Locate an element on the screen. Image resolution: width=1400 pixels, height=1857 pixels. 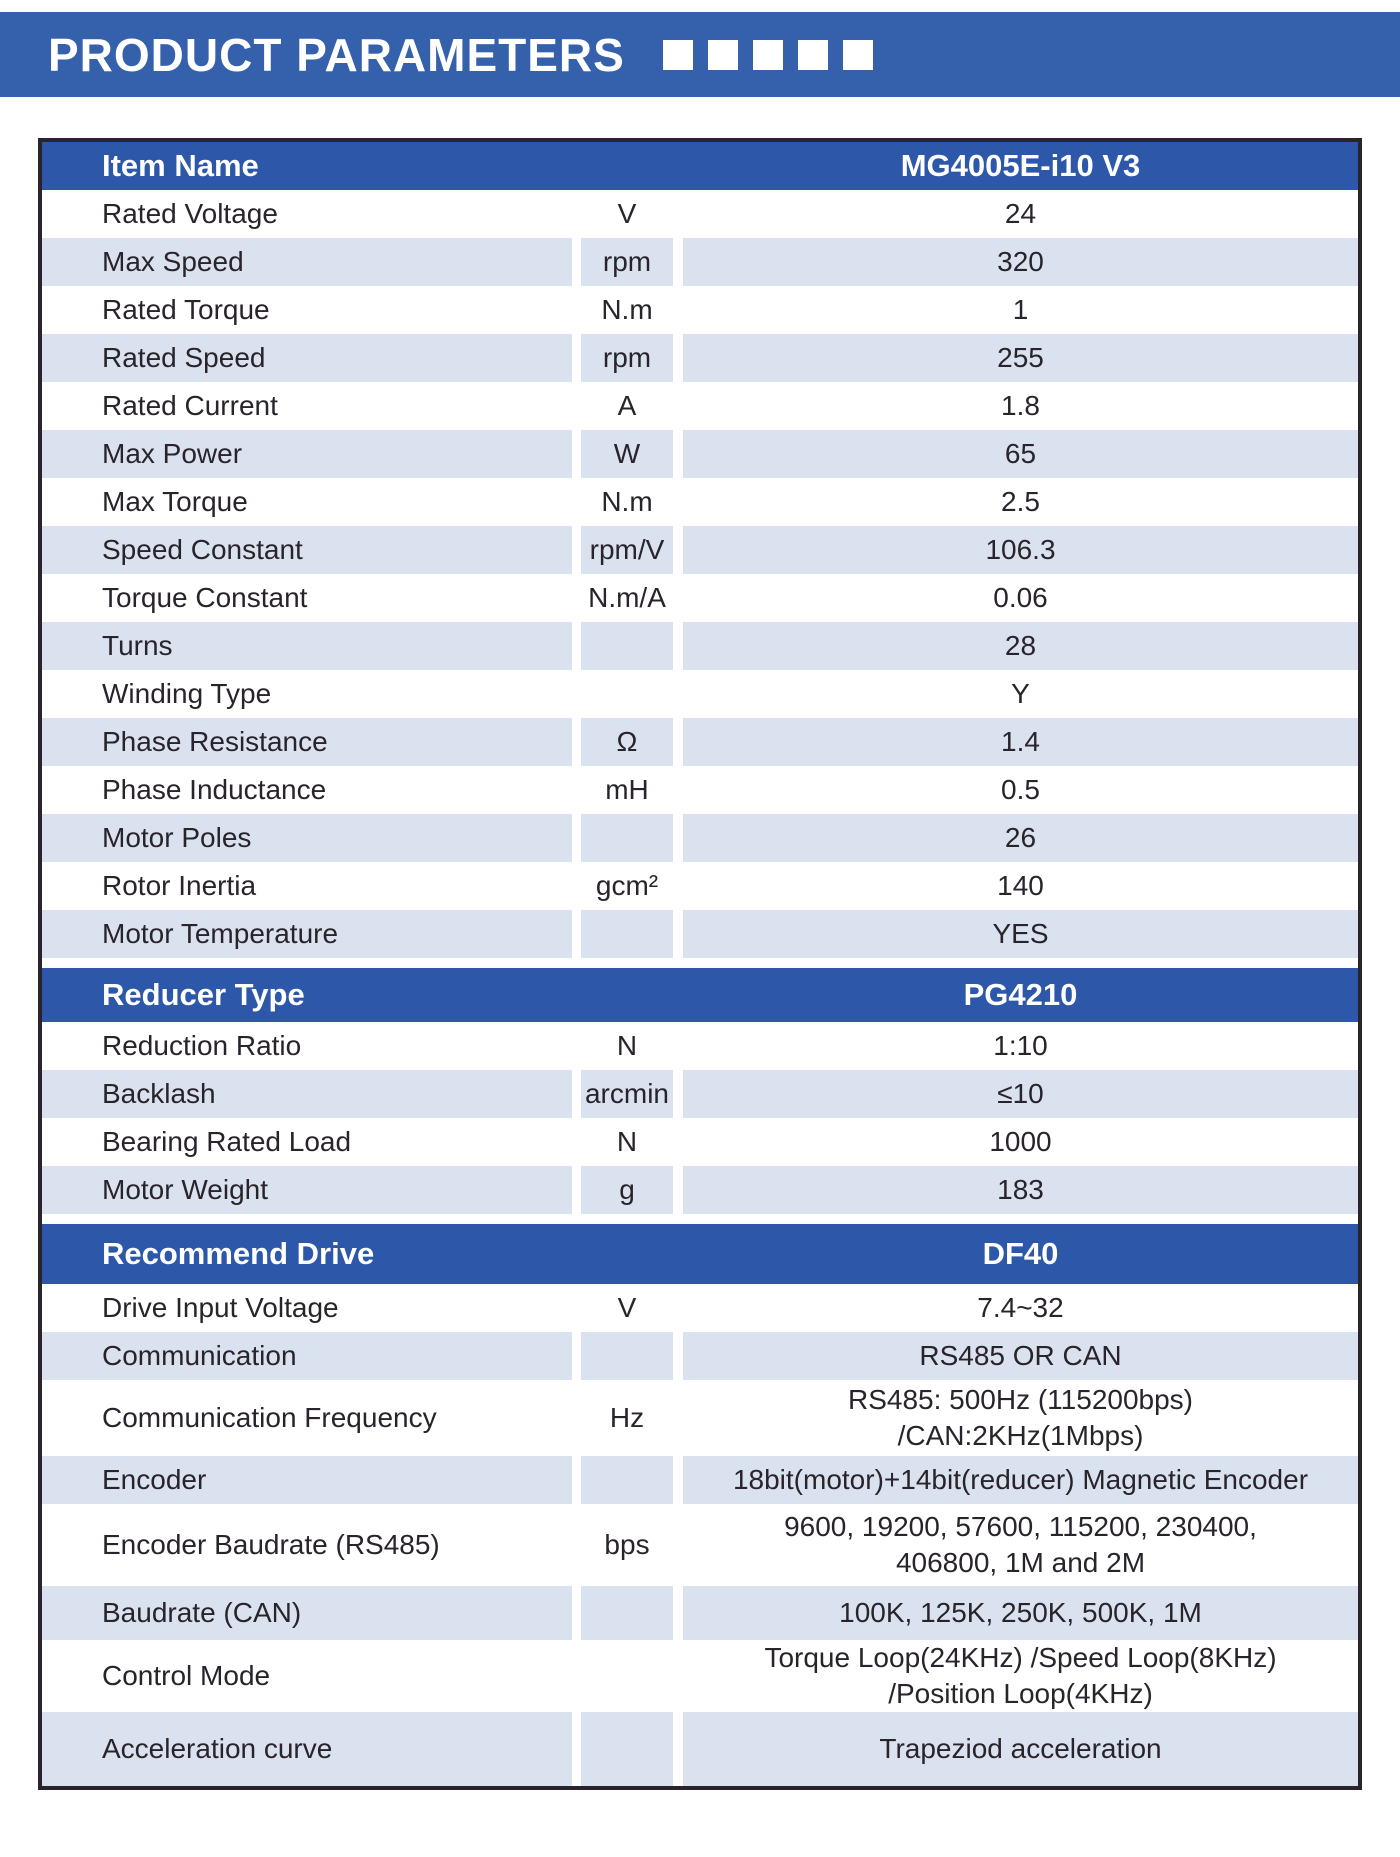
section-header: Recommend Drive DF40 is located at coordinates (700, 1254).